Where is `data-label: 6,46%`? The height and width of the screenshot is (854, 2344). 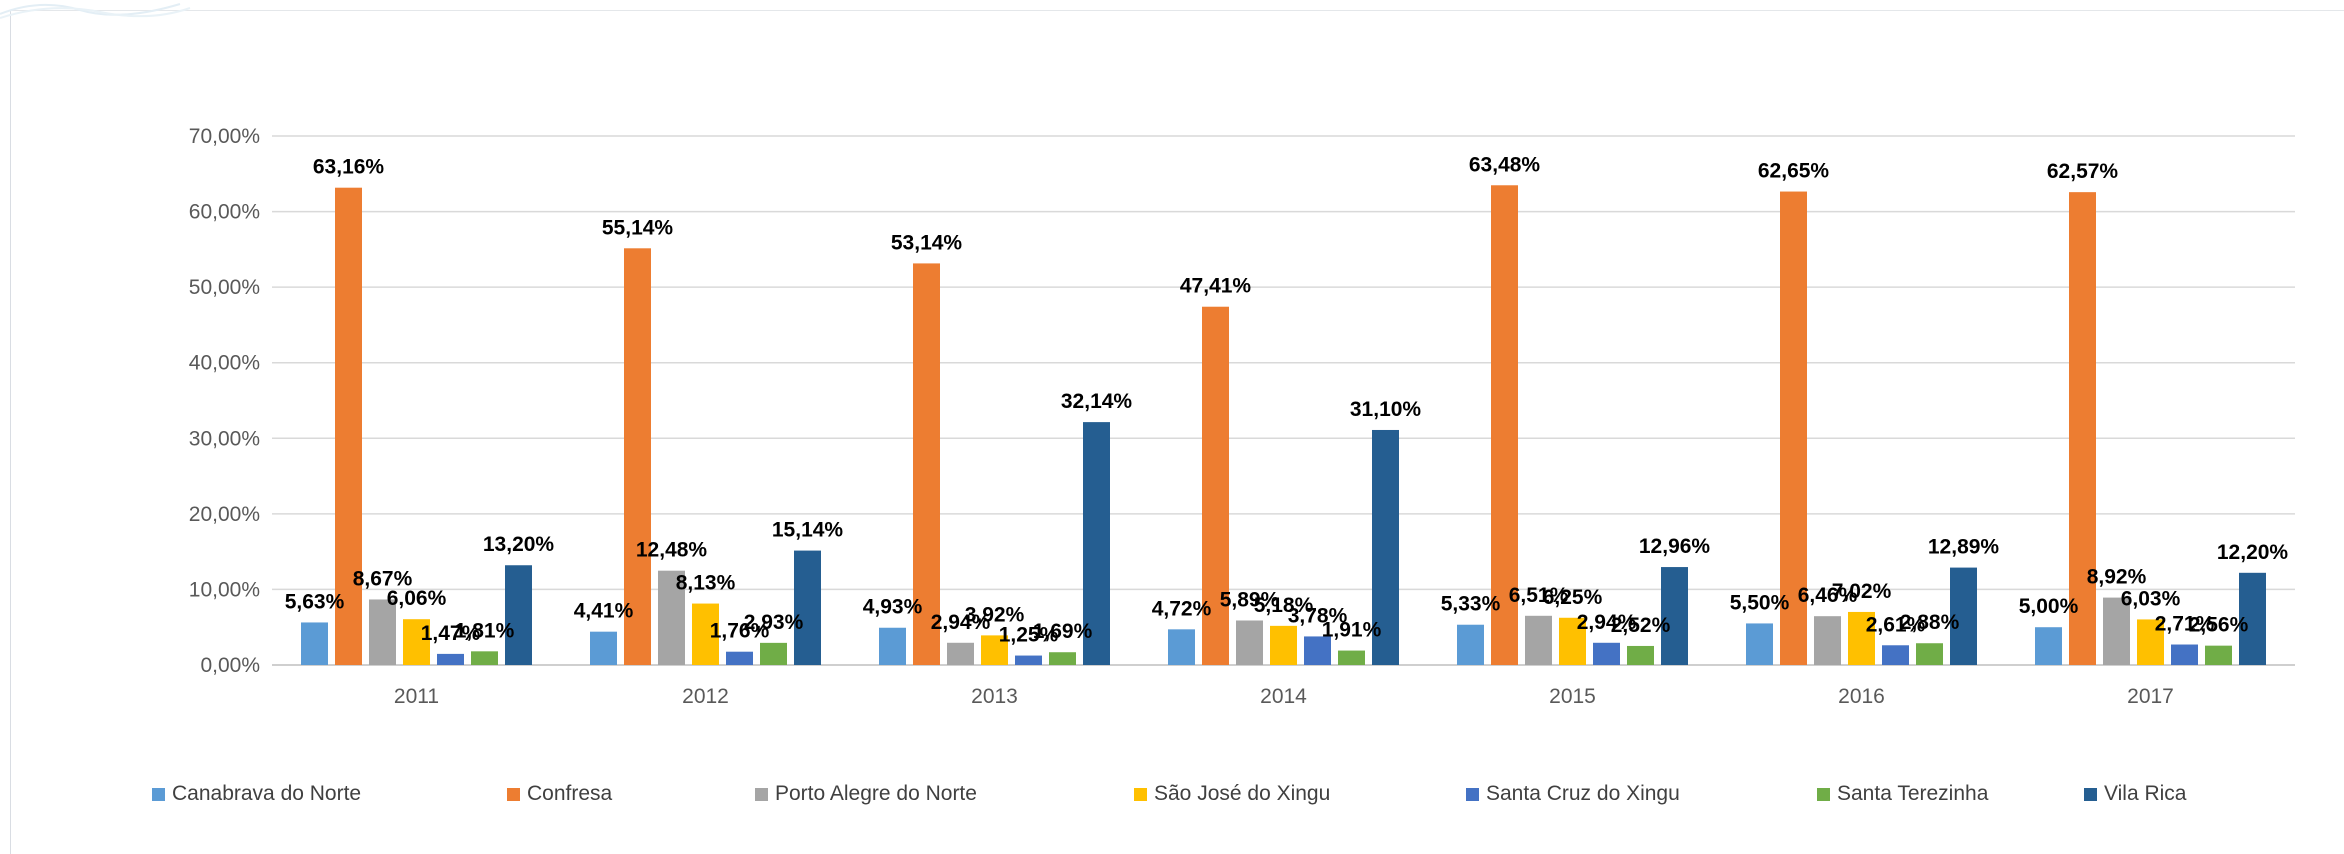
data-label: 6,46% is located at coordinates (1828, 595).